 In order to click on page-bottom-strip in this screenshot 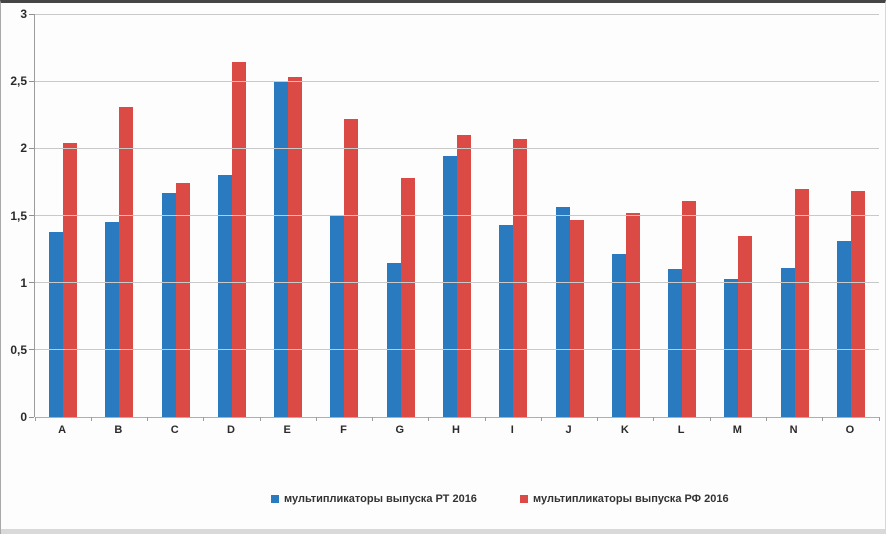, I will do `click(443, 531)`.